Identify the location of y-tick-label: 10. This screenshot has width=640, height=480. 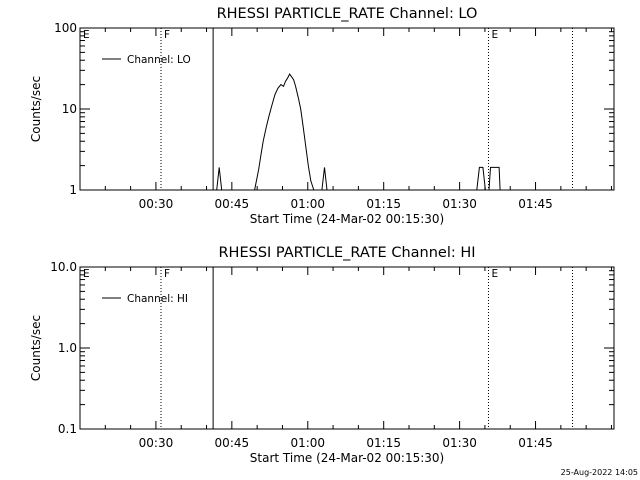
(69, 109).